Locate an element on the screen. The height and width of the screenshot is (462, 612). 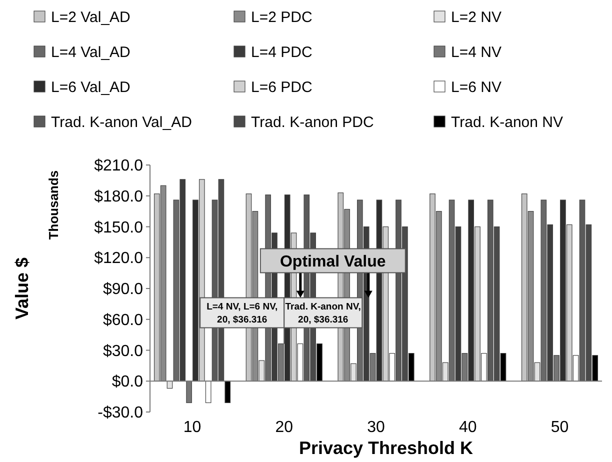
legend-label: Trad. K-anon PDC is located at coordinates (312, 122).